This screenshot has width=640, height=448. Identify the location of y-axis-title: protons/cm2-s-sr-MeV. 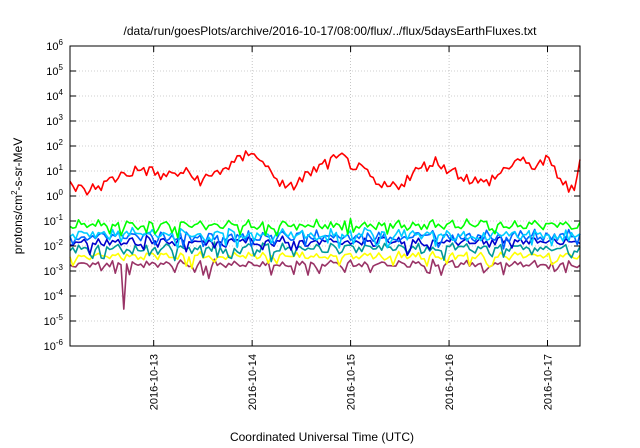
(17, 196).